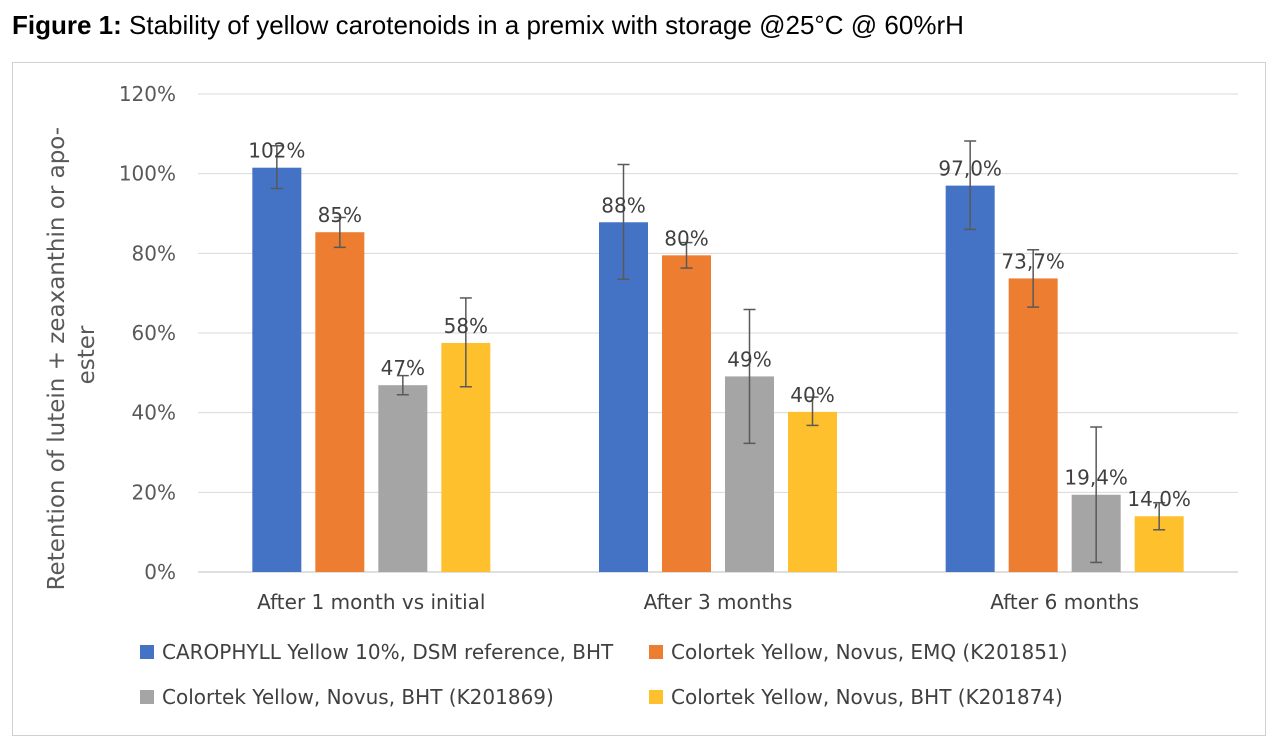  I want to click on data-label: 73,7%, so click(1033, 261).